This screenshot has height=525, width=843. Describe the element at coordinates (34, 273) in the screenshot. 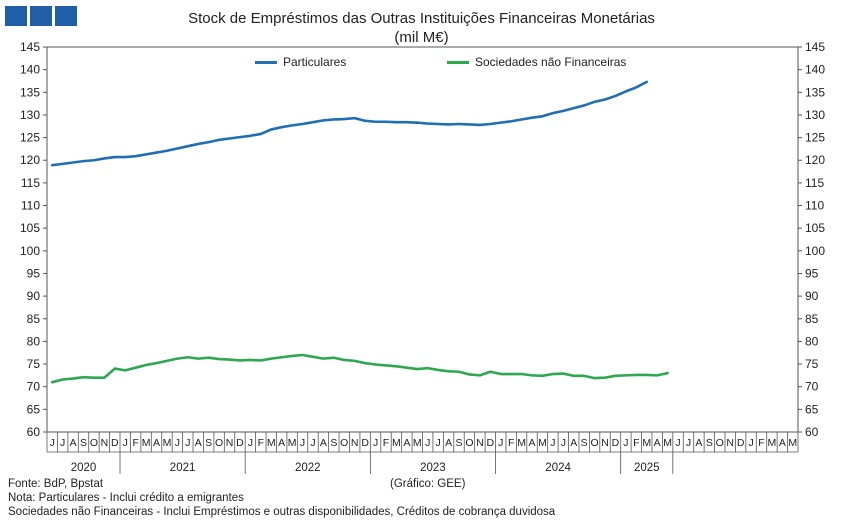

I see `y-tick-label-left: 95` at that location.